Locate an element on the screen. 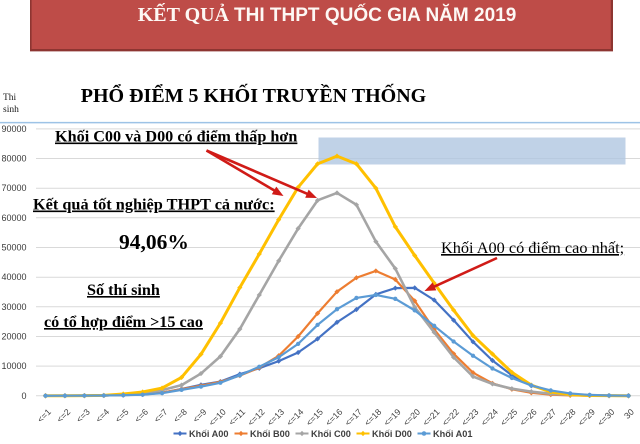 Image resolution: width=640 pixels, height=444 pixels. svg-text: 94,06% is located at coordinates (154, 242).